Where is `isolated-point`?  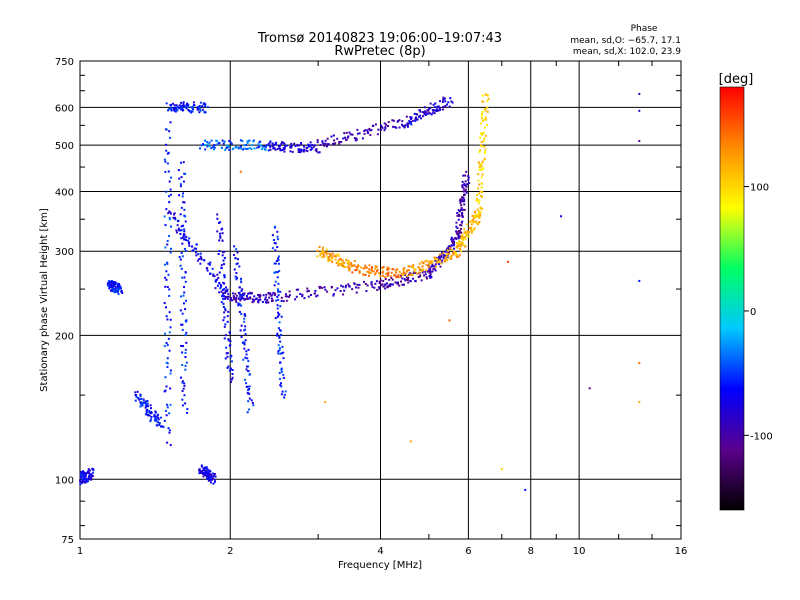 isolated-point is located at coordinates (325, 402).